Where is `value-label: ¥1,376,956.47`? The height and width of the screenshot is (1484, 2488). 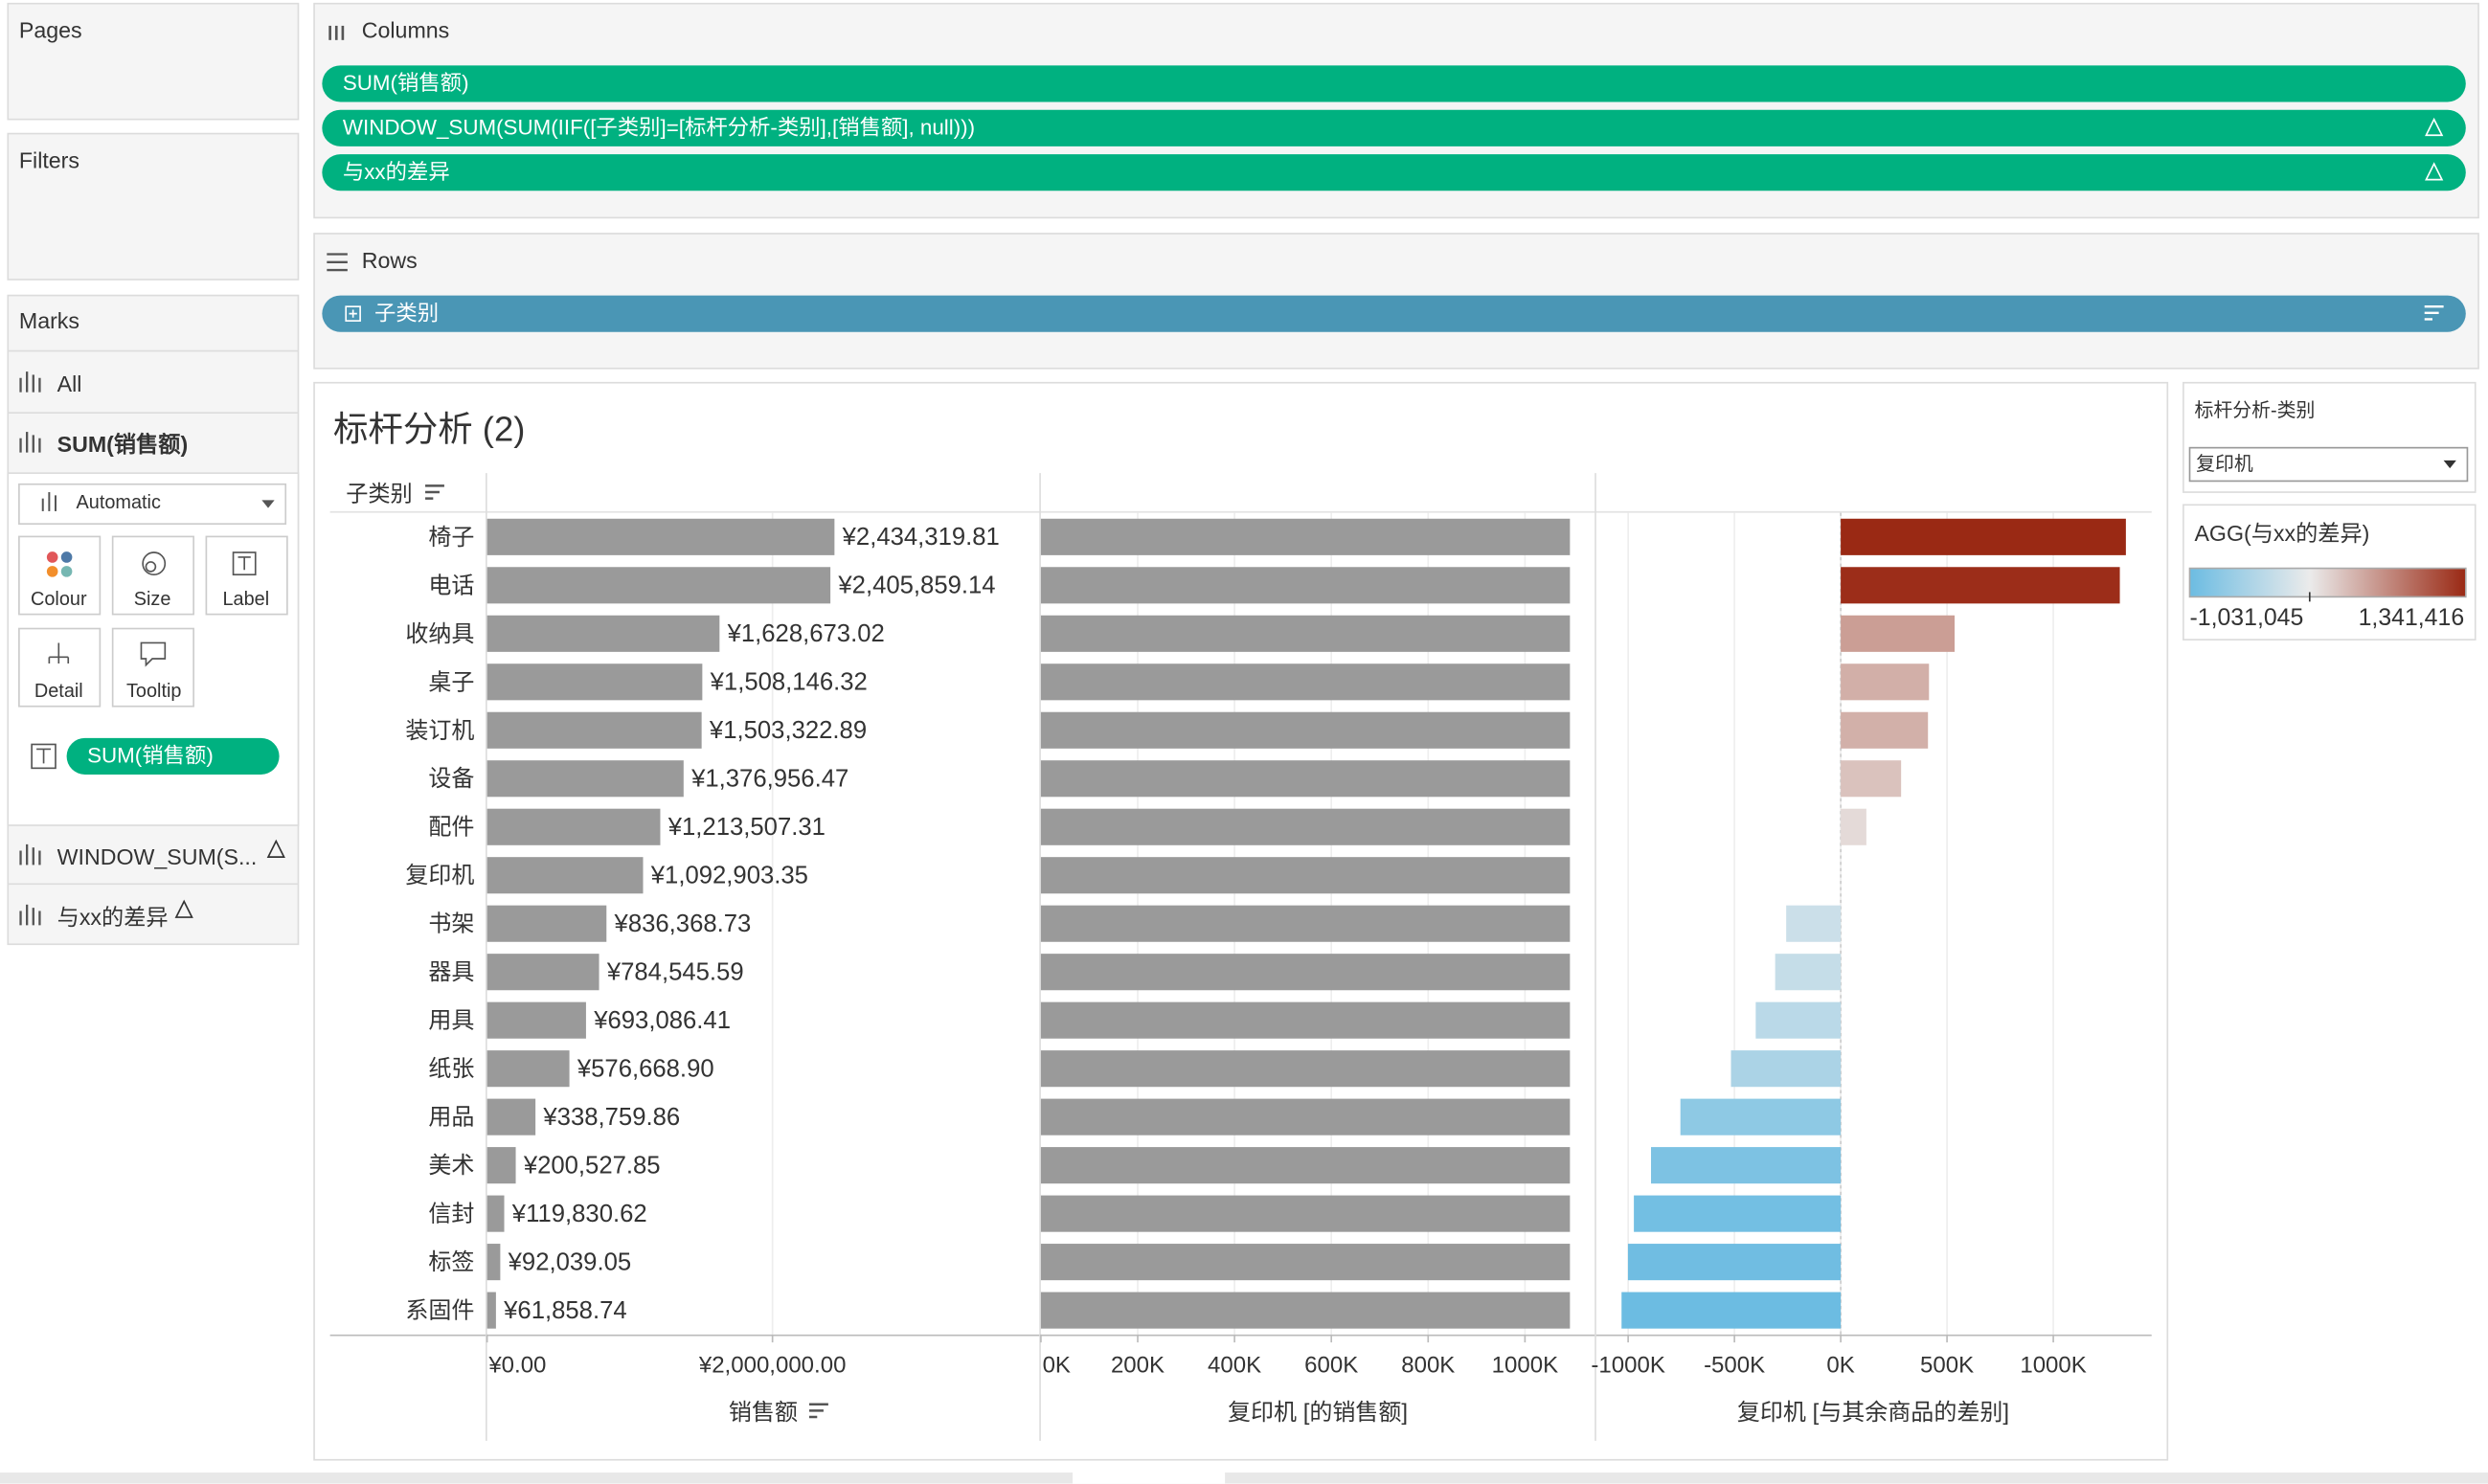 value-label: ¥1,376,956.47 is located at coordinates (769, 779).